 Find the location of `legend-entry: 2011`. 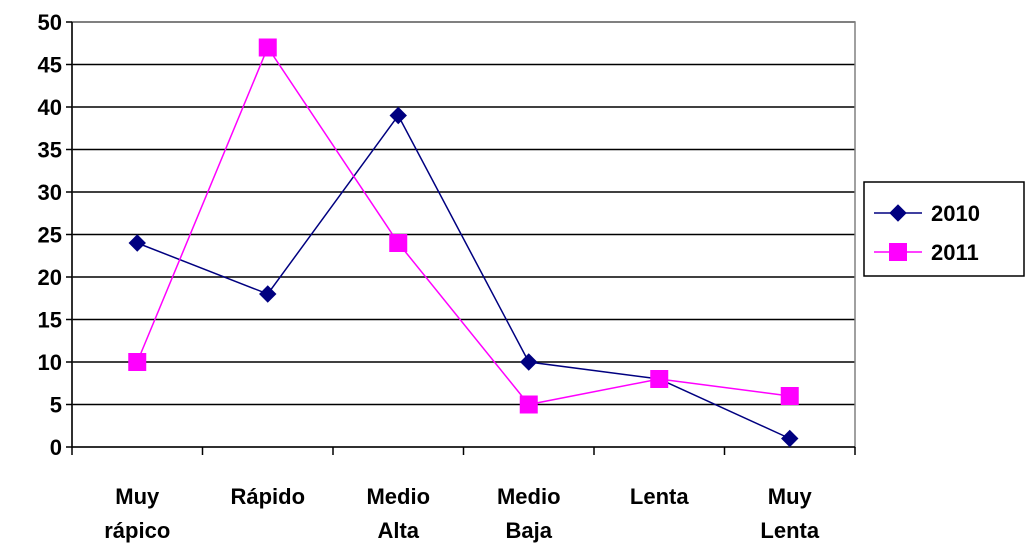

legend-entry: 2011 is located at coordinates (926, 252).